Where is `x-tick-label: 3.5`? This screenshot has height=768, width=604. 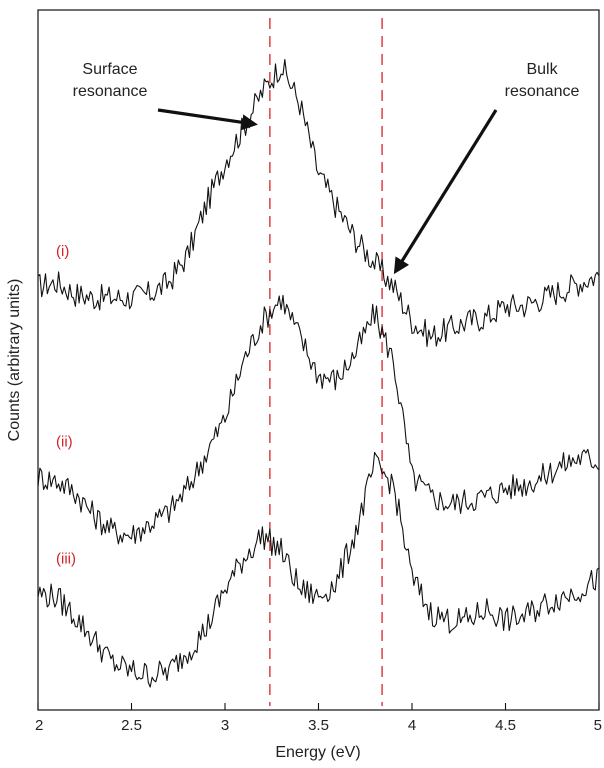
x-tick-label: 3.5 is located at coordinates (318, 725).